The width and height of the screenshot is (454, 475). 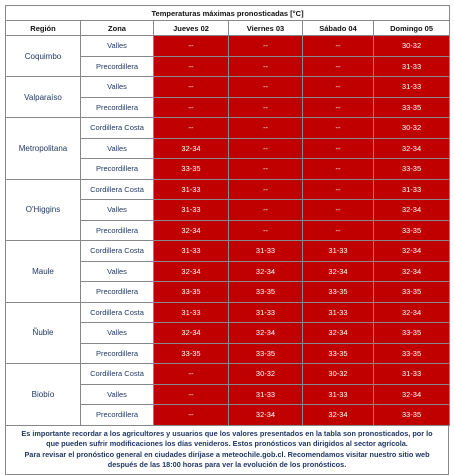 What do you see at coordinates (117, 28) in the screenshot?
I see `column-header: Zona` at bounding box center [117, 28].